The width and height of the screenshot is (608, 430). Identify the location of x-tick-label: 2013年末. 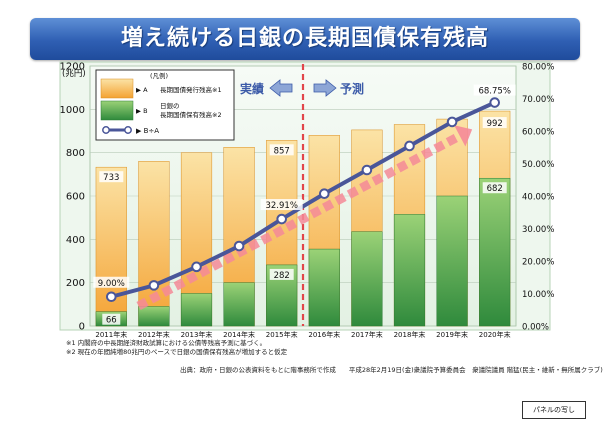
(197, 334).